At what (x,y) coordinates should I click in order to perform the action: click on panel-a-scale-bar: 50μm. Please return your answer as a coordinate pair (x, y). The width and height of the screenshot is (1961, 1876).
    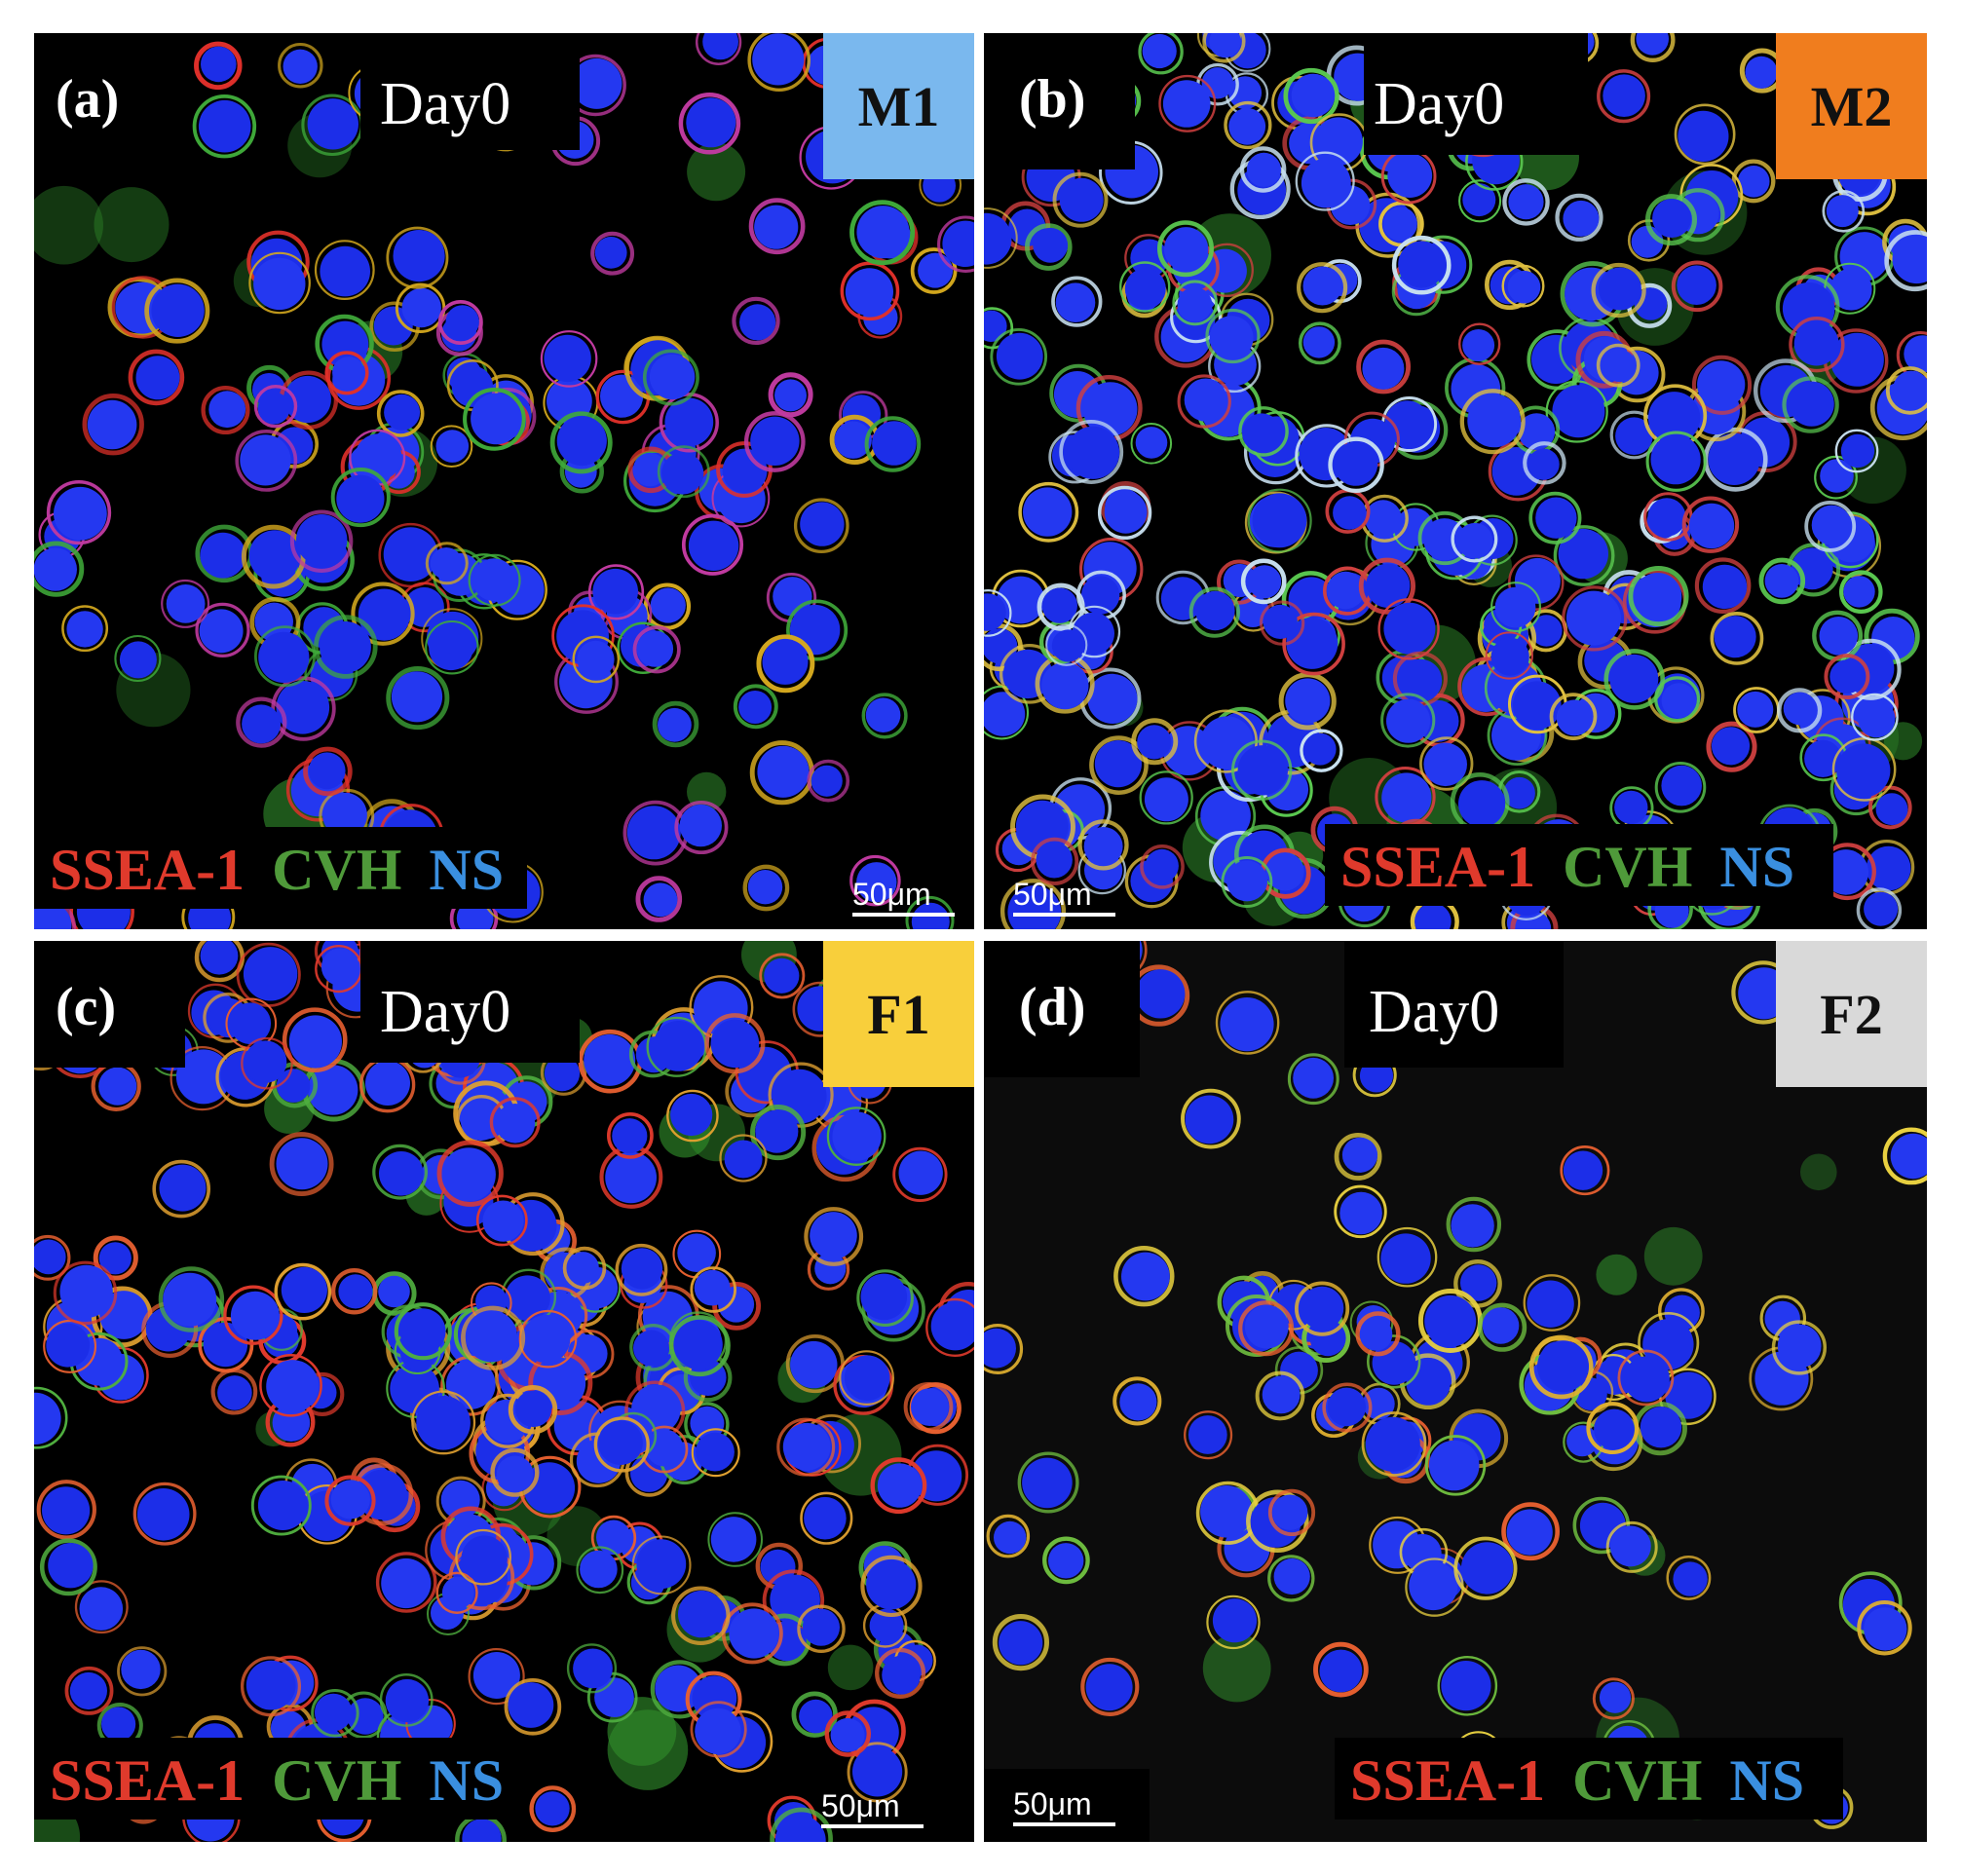
    Looking at the image, I should click on (904, 898).